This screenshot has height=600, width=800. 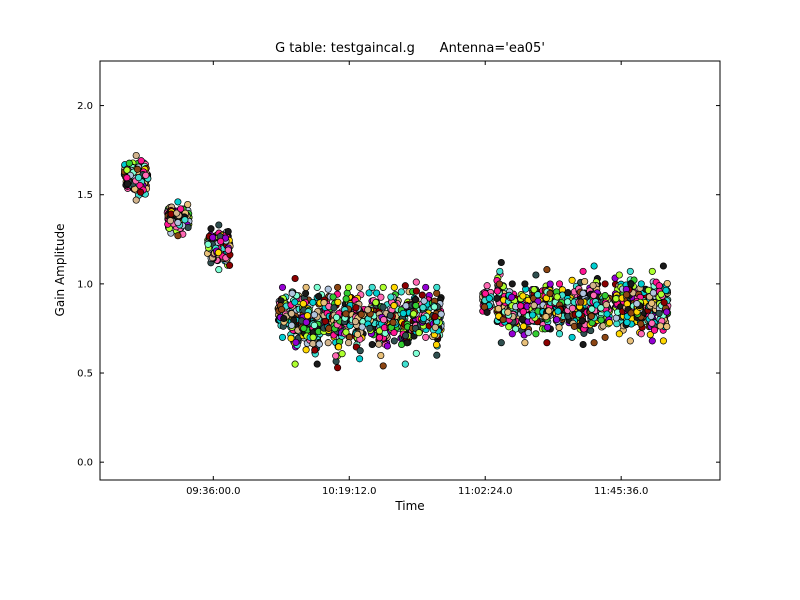 I want to click on x-tick-label: 09:36:00.0, so click(x=213, y=491).